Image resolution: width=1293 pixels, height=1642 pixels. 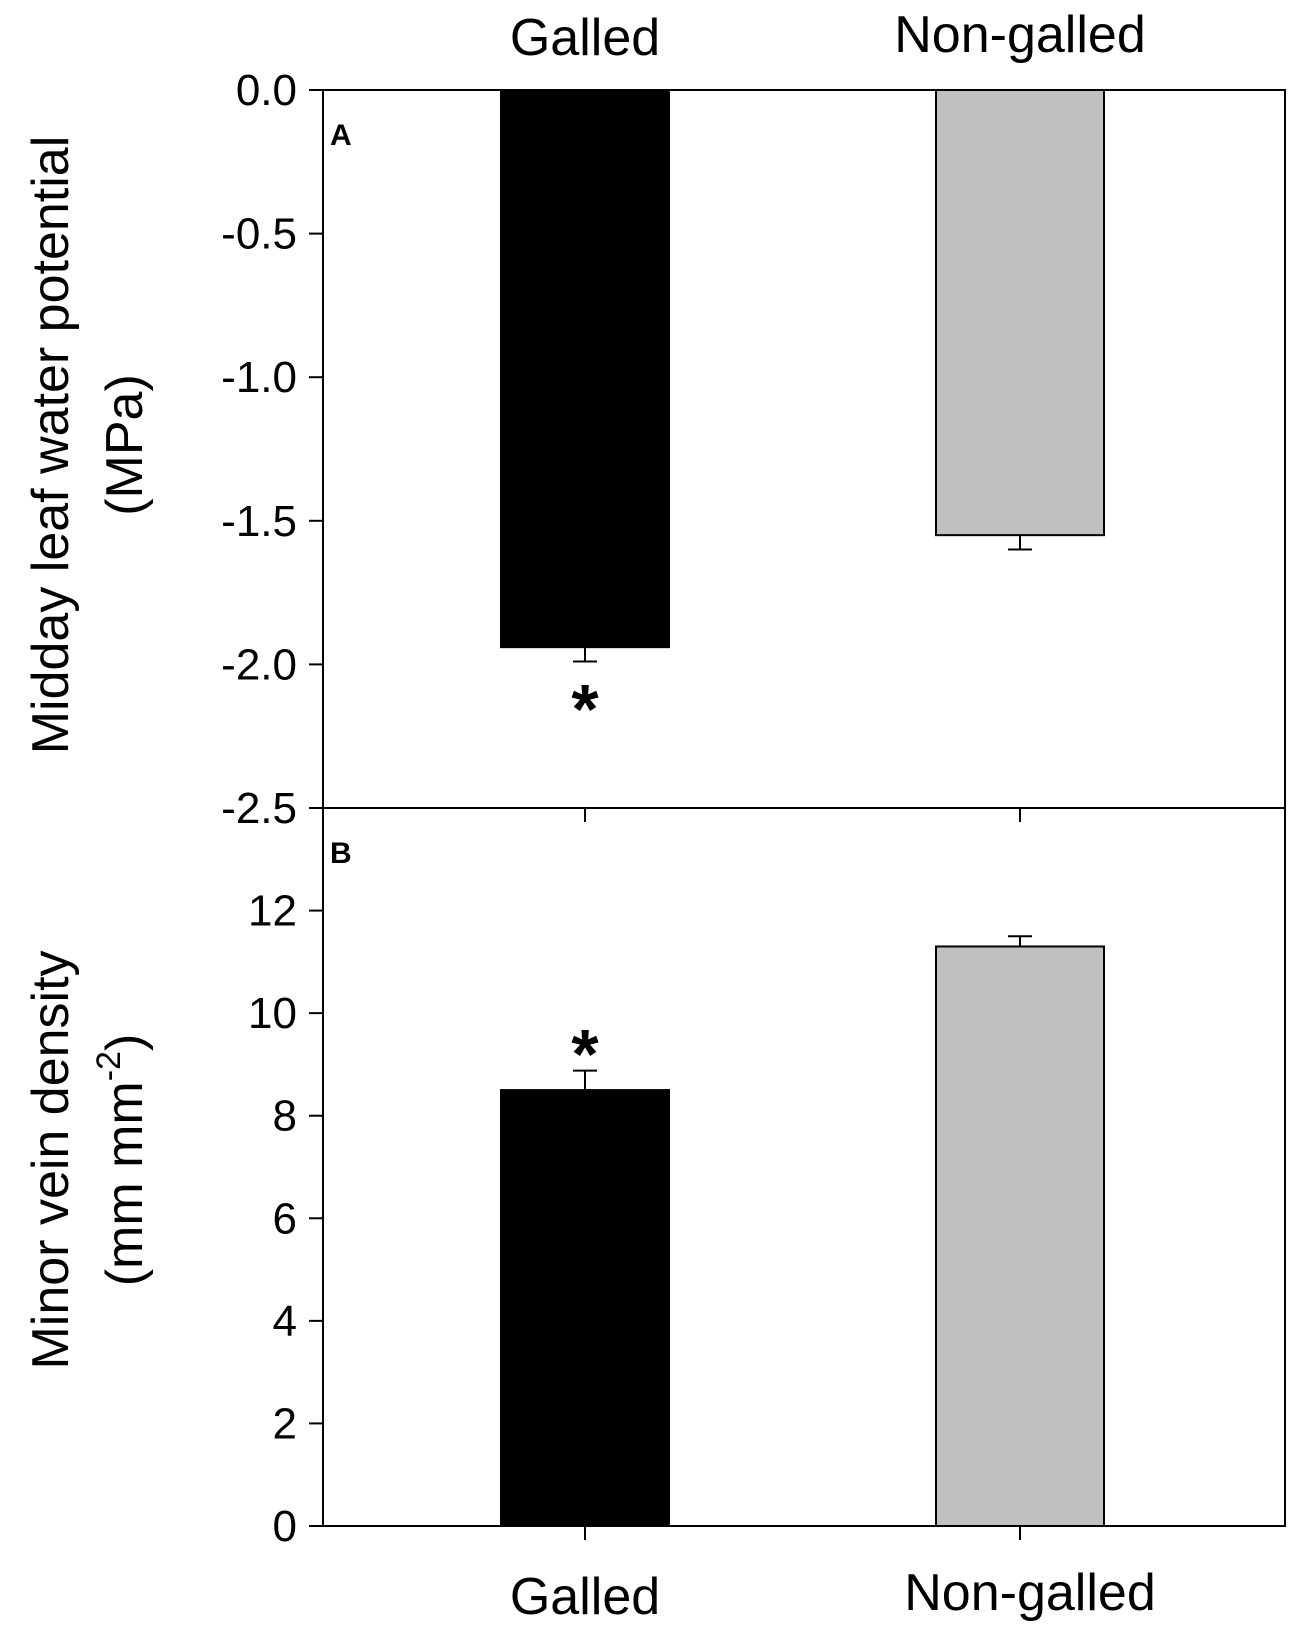 What do you see at coordinates (285, 1116) in the screenshot?
I see `panel-b-ytick-label: 8` at bounding box center [285, 1116].